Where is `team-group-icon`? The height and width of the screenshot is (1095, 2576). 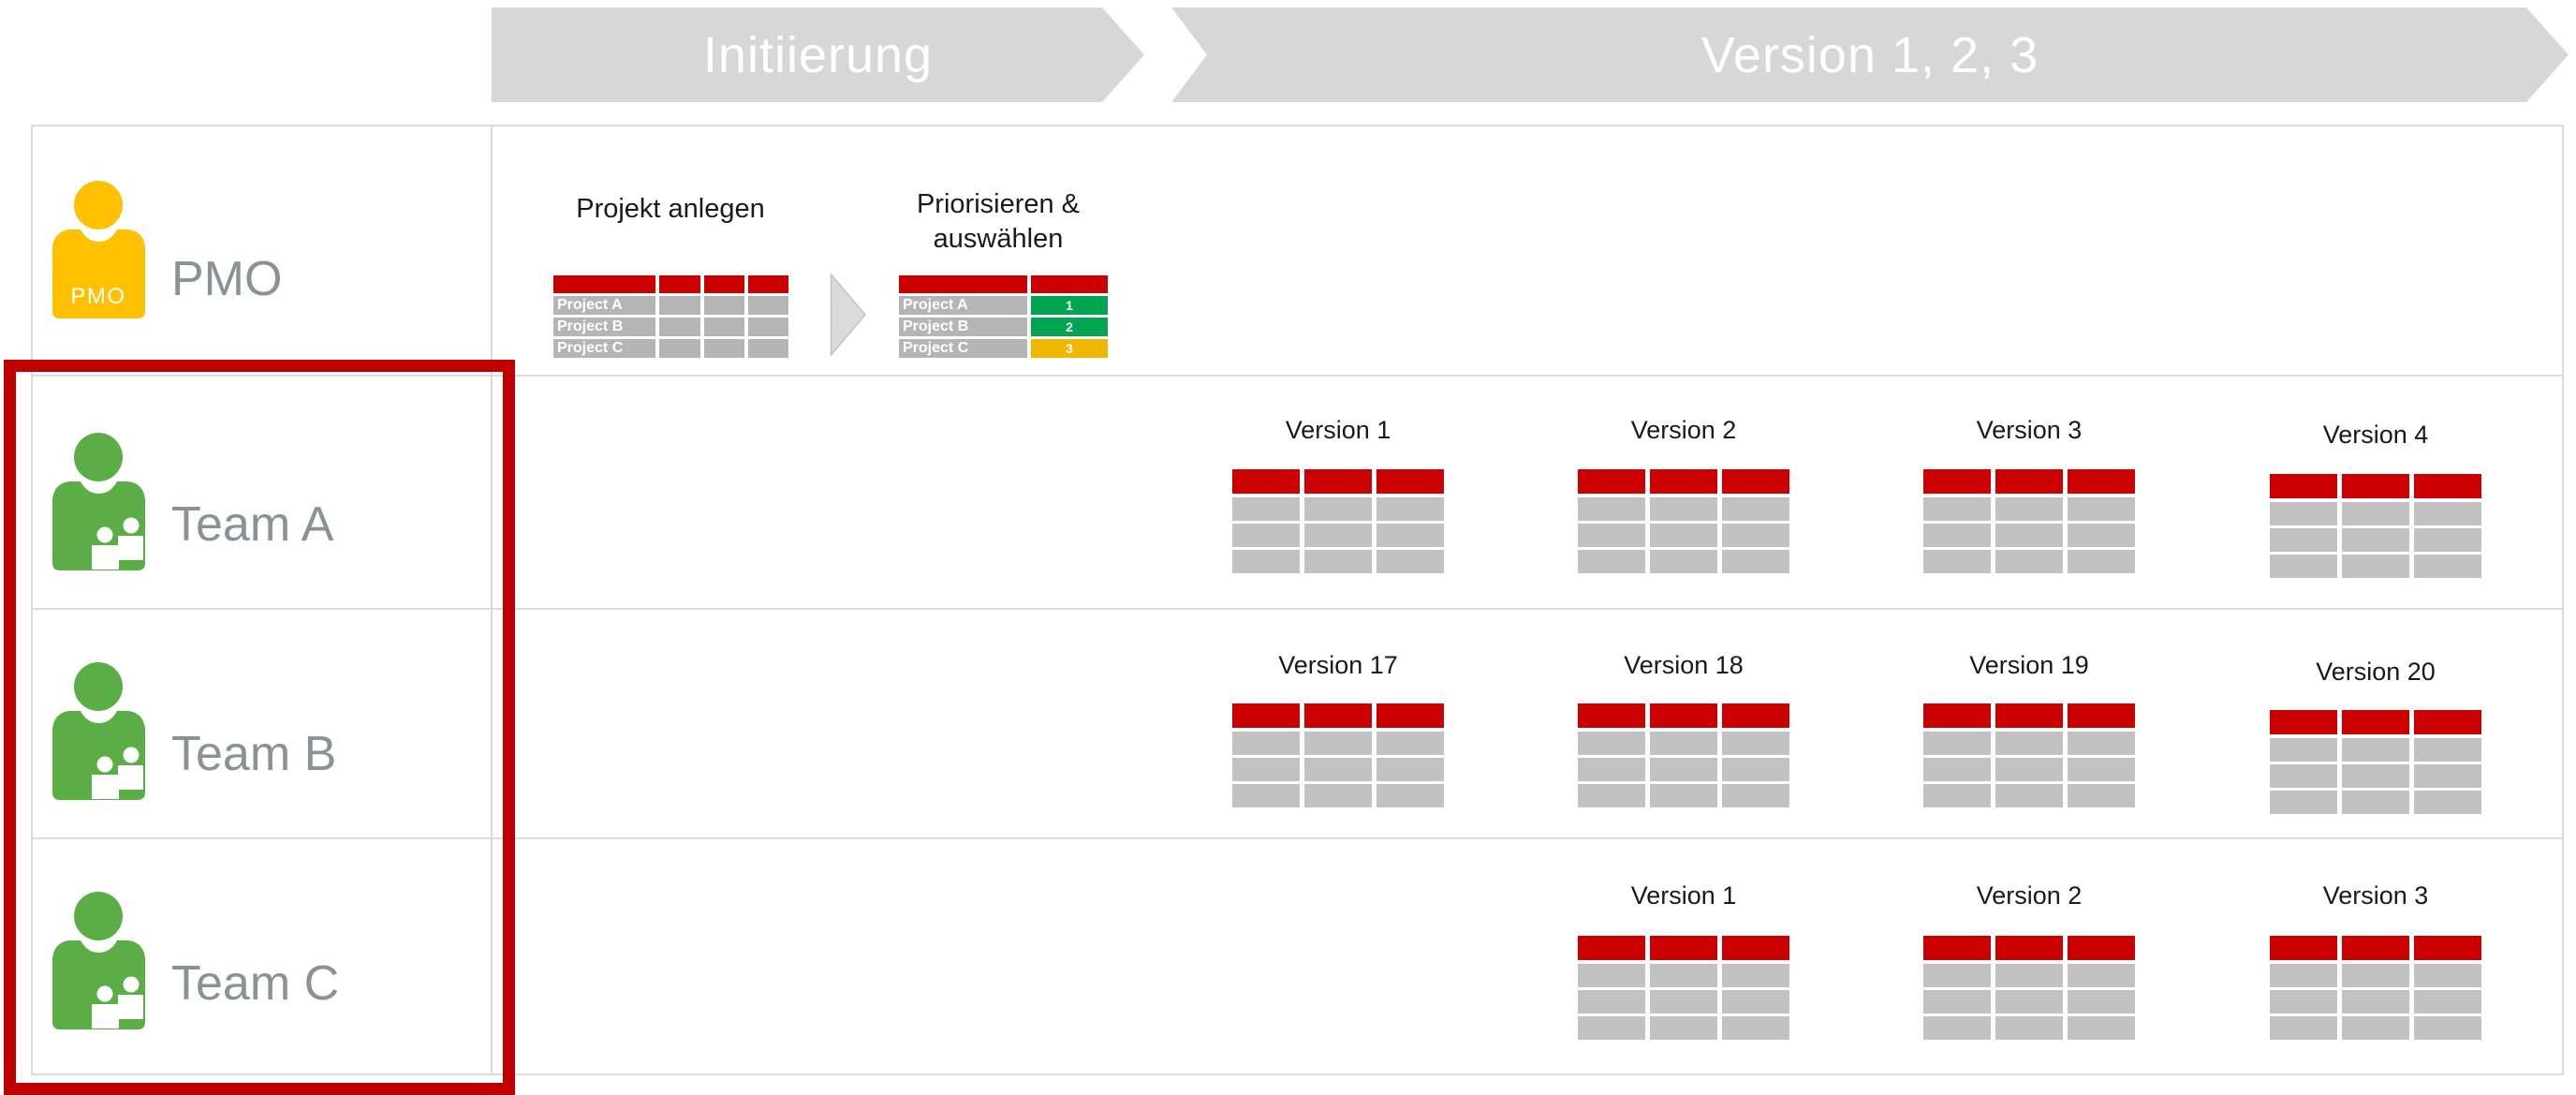
team-group-icon is located at coordinates (98, 731).